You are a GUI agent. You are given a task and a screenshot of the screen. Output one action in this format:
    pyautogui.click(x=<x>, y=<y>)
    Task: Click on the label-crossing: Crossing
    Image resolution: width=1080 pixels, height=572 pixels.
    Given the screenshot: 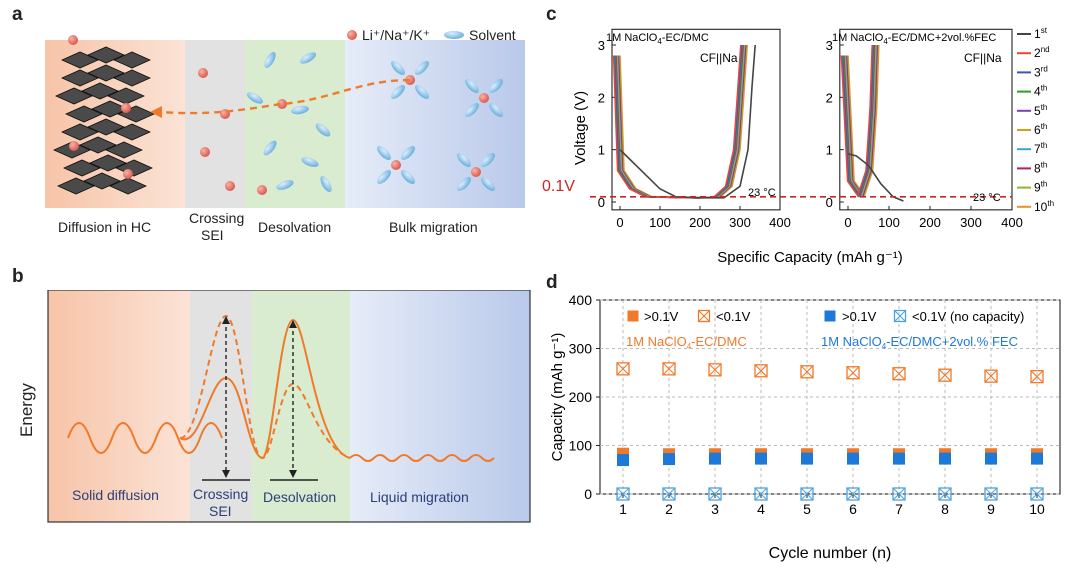 What is the action you would take?
    pyautogui.click(x=217, y=218)
    